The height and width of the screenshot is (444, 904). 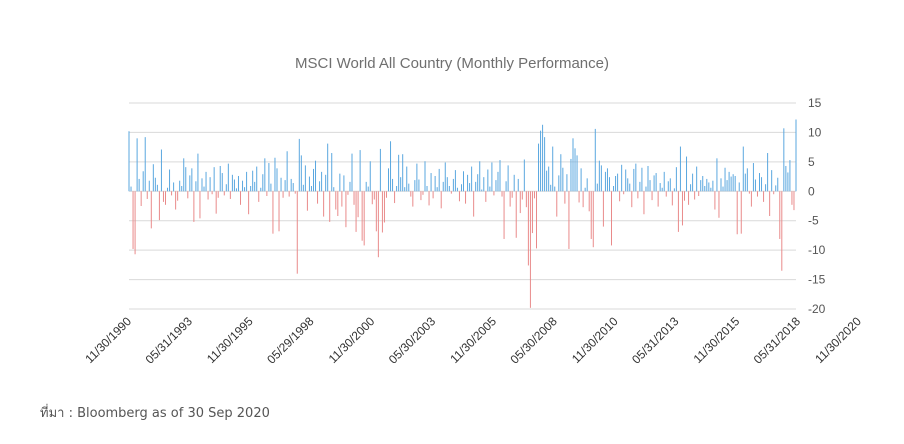 What do you see at coordinates (169, 340) in the screenshot?
I see `x-tick-label: 05/31/1993` at bounding box center [169, 340].